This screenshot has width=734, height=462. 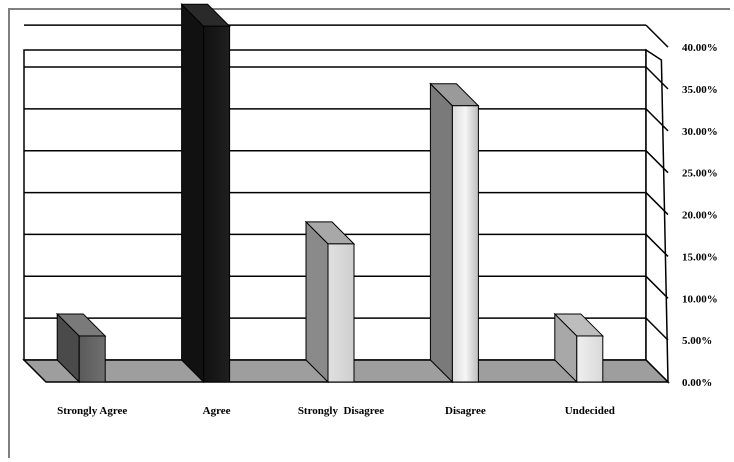 I want to click on y-tick-label: 30.00%, so click(x=700, y=132).